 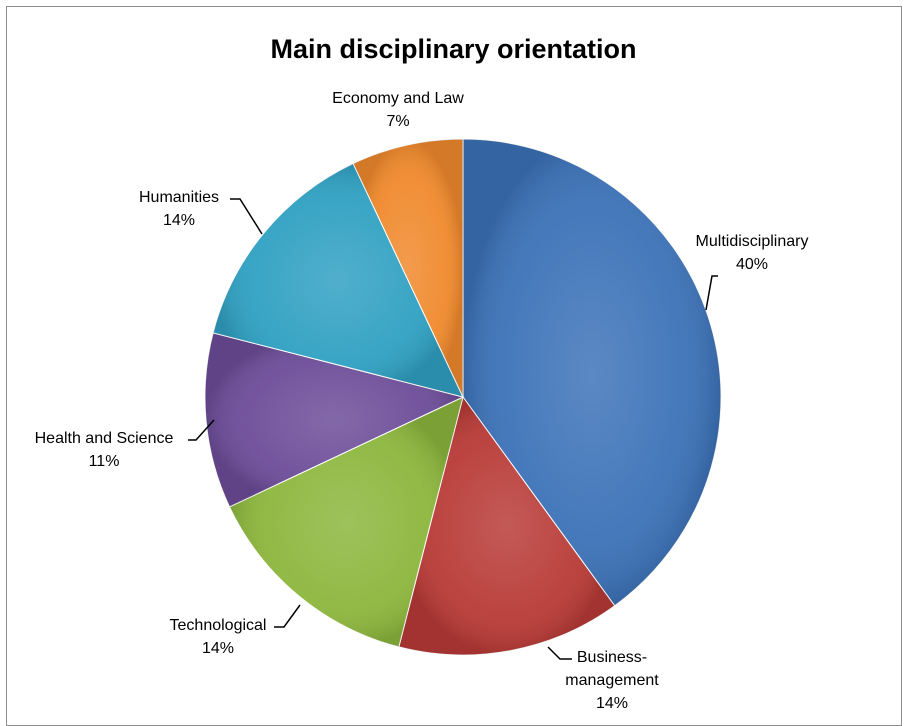 What do you see at coordinates (104, 450) in the screenshot?
I see `slice-label-health-and-science: Health and Science 11%` at bounding box center [104, 450].